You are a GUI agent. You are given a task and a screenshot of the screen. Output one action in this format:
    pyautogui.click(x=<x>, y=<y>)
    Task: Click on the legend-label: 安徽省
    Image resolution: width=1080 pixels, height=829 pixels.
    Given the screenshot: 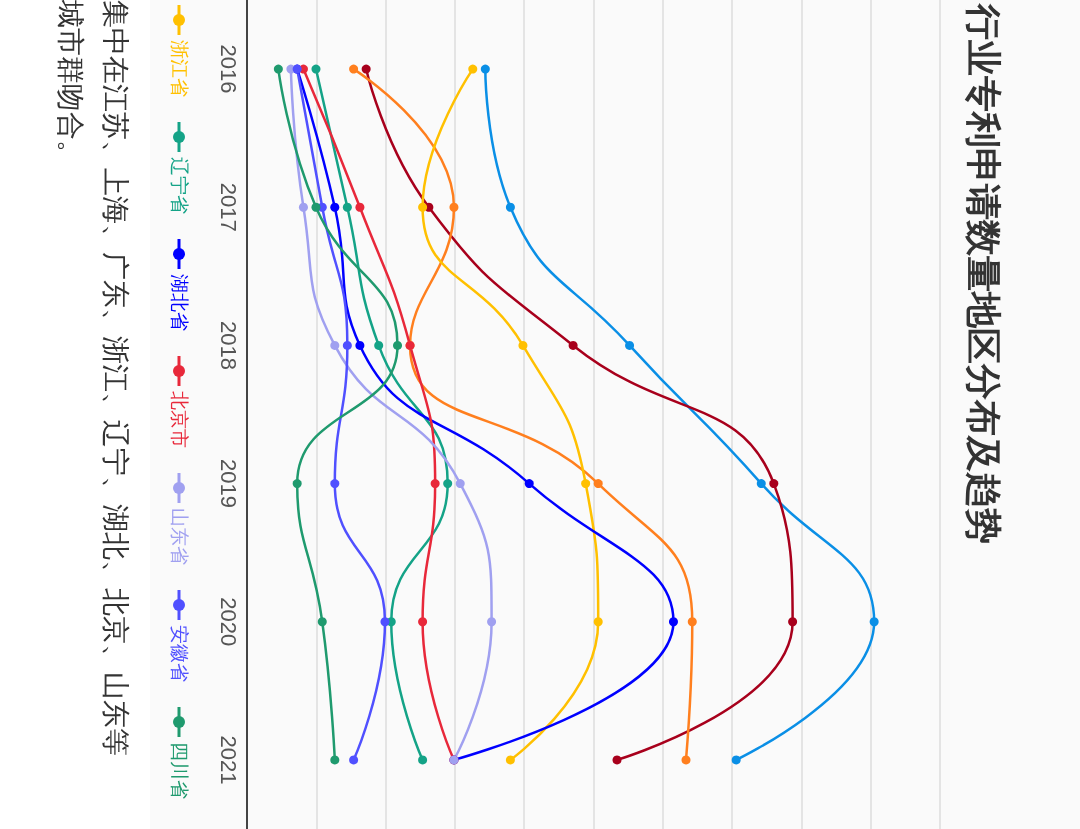 What is the action you would take?
    pyautogui.click(x=180, y=653)
    